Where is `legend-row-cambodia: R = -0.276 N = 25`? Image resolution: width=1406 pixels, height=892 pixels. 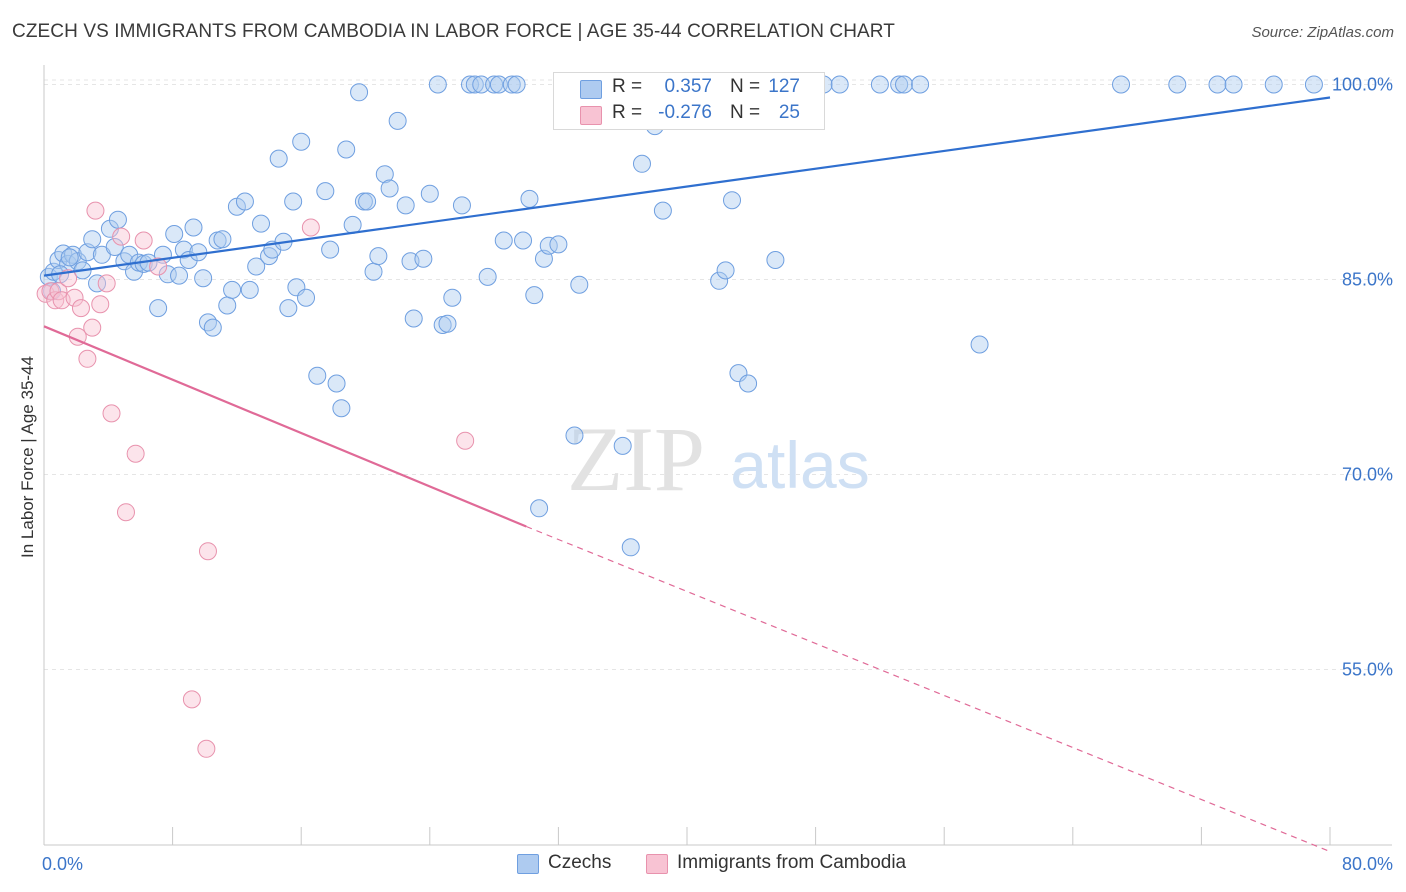
legend-row-cambodia: R = -0.276 N = 25 is located at coordinates (689, 115).